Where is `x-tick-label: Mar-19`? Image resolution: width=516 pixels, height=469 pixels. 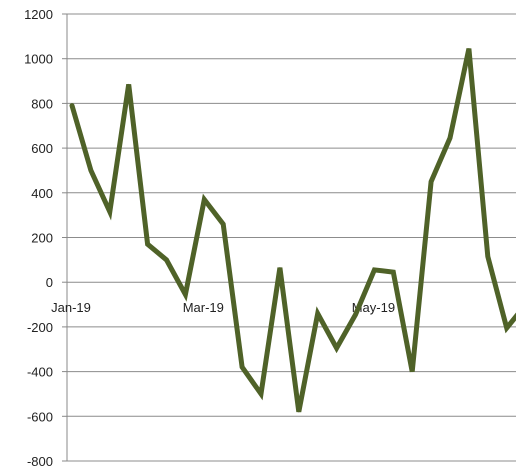
x-tick-label: Mar-19 is located at coordinates (203, 307).